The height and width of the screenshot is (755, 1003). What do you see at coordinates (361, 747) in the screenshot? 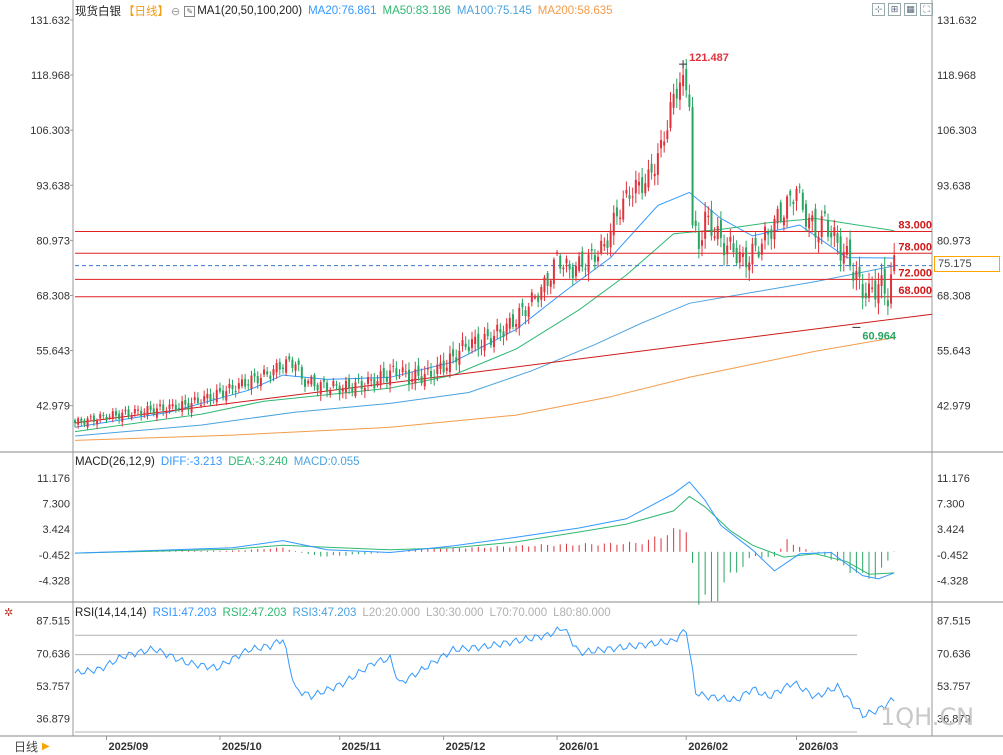
I see `x-tick-label-2: 2025/11` at bounding box center [361, 747].